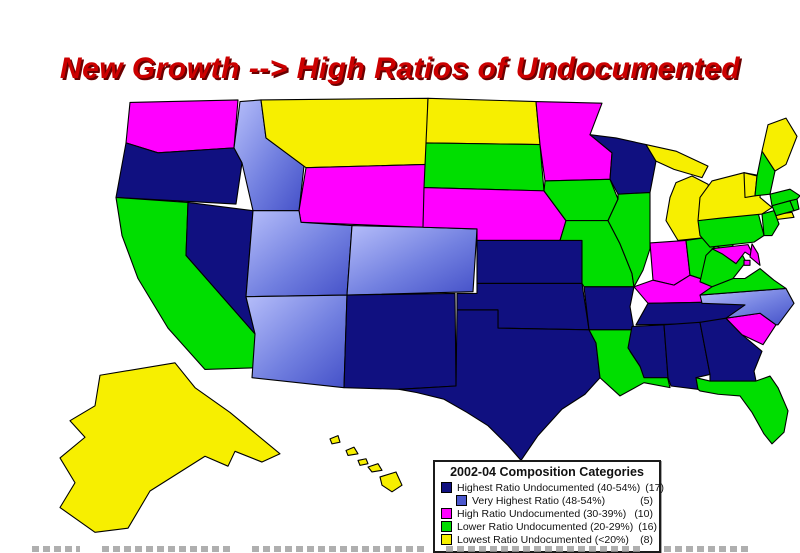 This screenshot has height=553, width=800. I want to click on state-MD, so click(733, 254).